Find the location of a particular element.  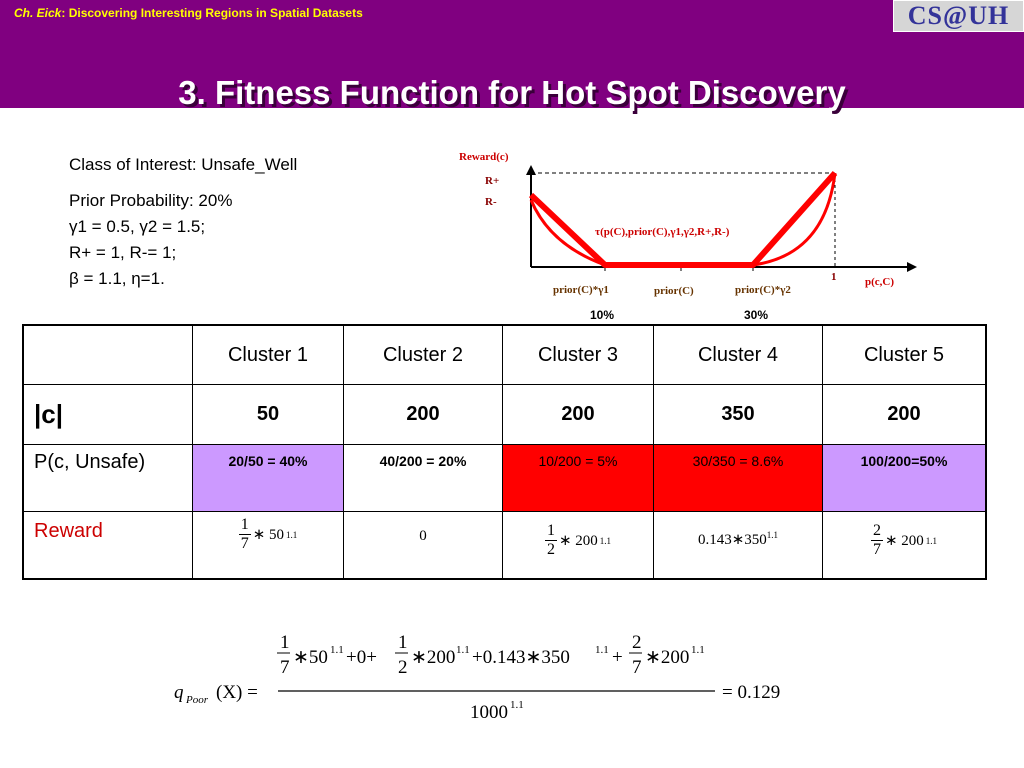

header-cluster-5: Cluster 5 is located at coordinates (904, 354).